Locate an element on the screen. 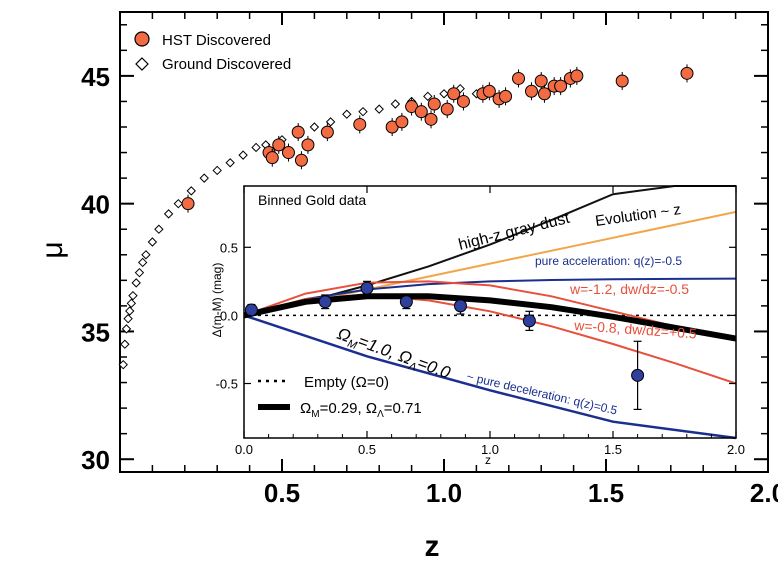 This screenshot has width=778, height=565. inset-x-tick-label: 0.5 is located at coordinates (367, 449).